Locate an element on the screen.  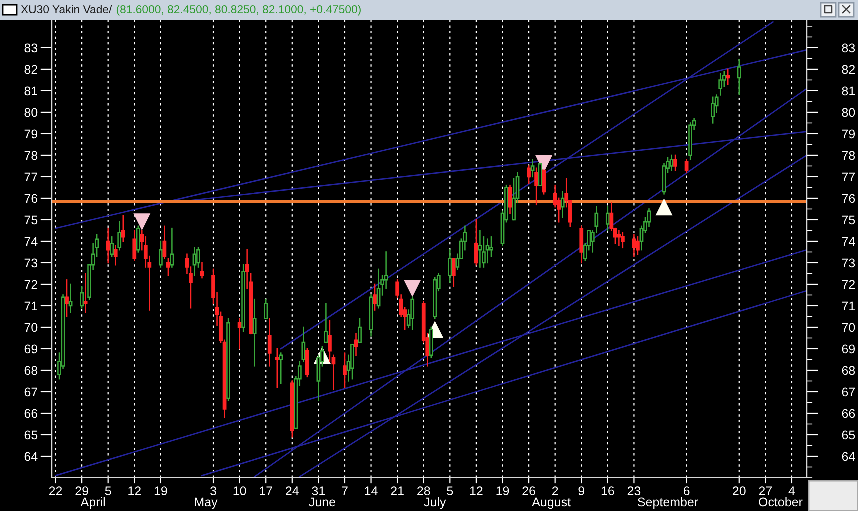
y2-tick-label: 73 is located at coordinates (849, 263).